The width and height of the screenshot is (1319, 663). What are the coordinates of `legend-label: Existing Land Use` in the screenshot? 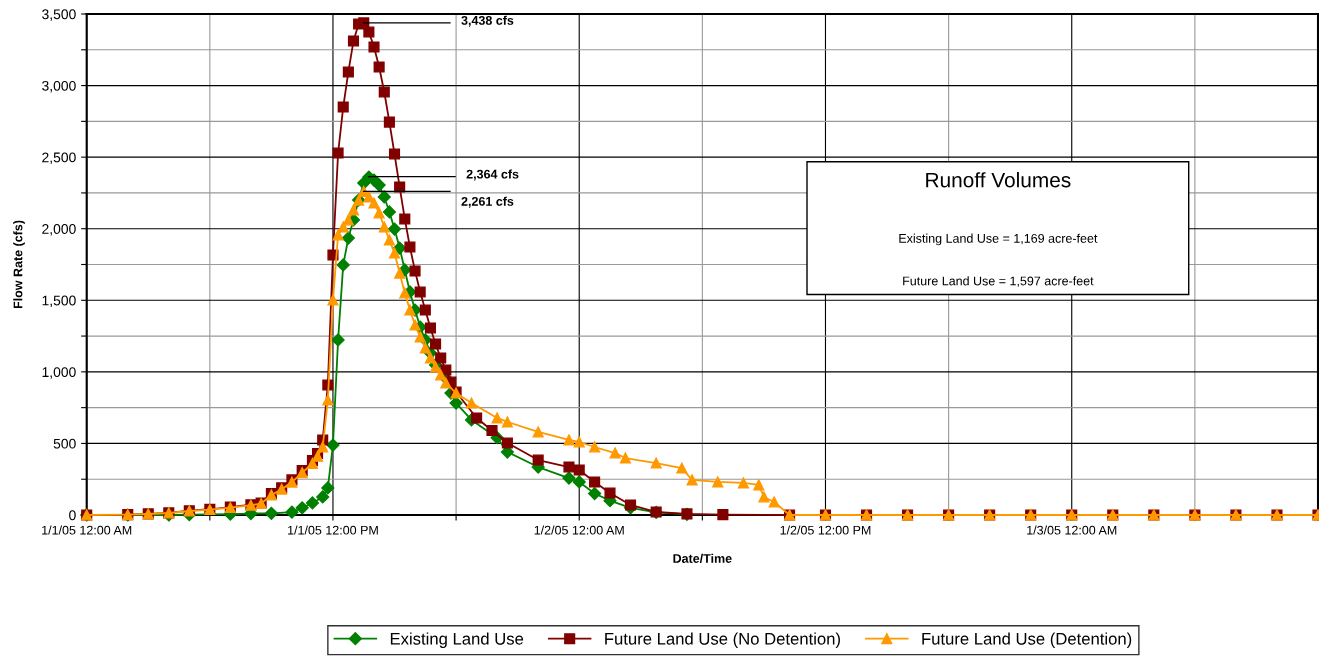 It's located at (457, 640).